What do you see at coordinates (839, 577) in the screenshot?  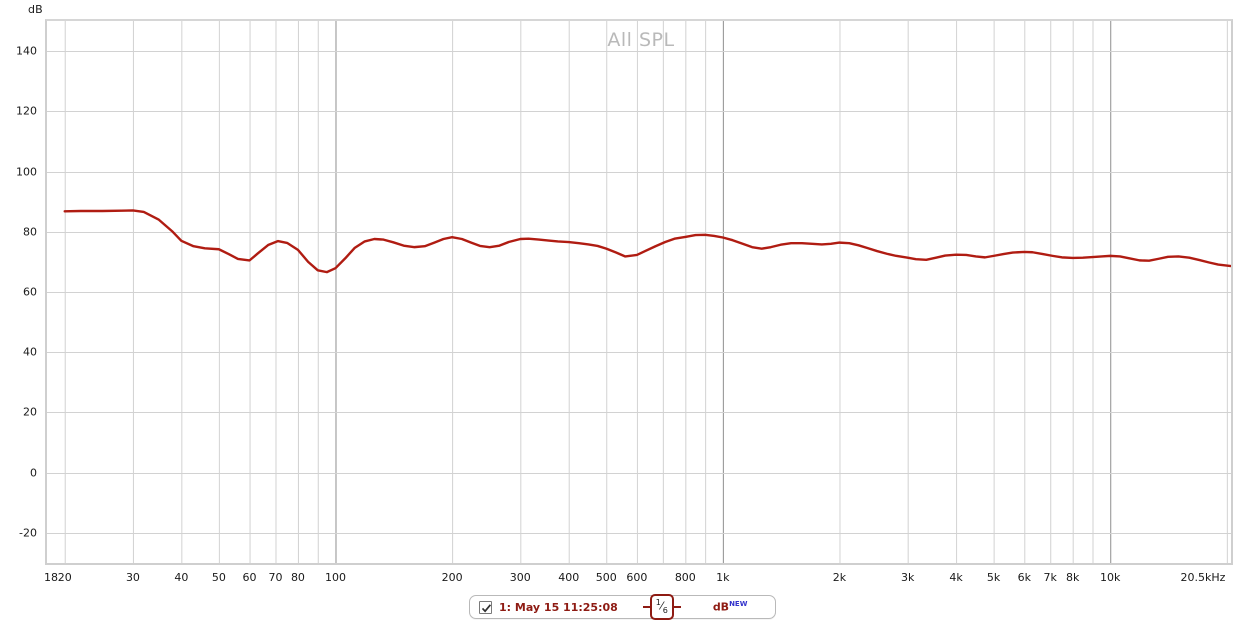 I see `x-tick-label: 2k` at bounding box center [839, 577].